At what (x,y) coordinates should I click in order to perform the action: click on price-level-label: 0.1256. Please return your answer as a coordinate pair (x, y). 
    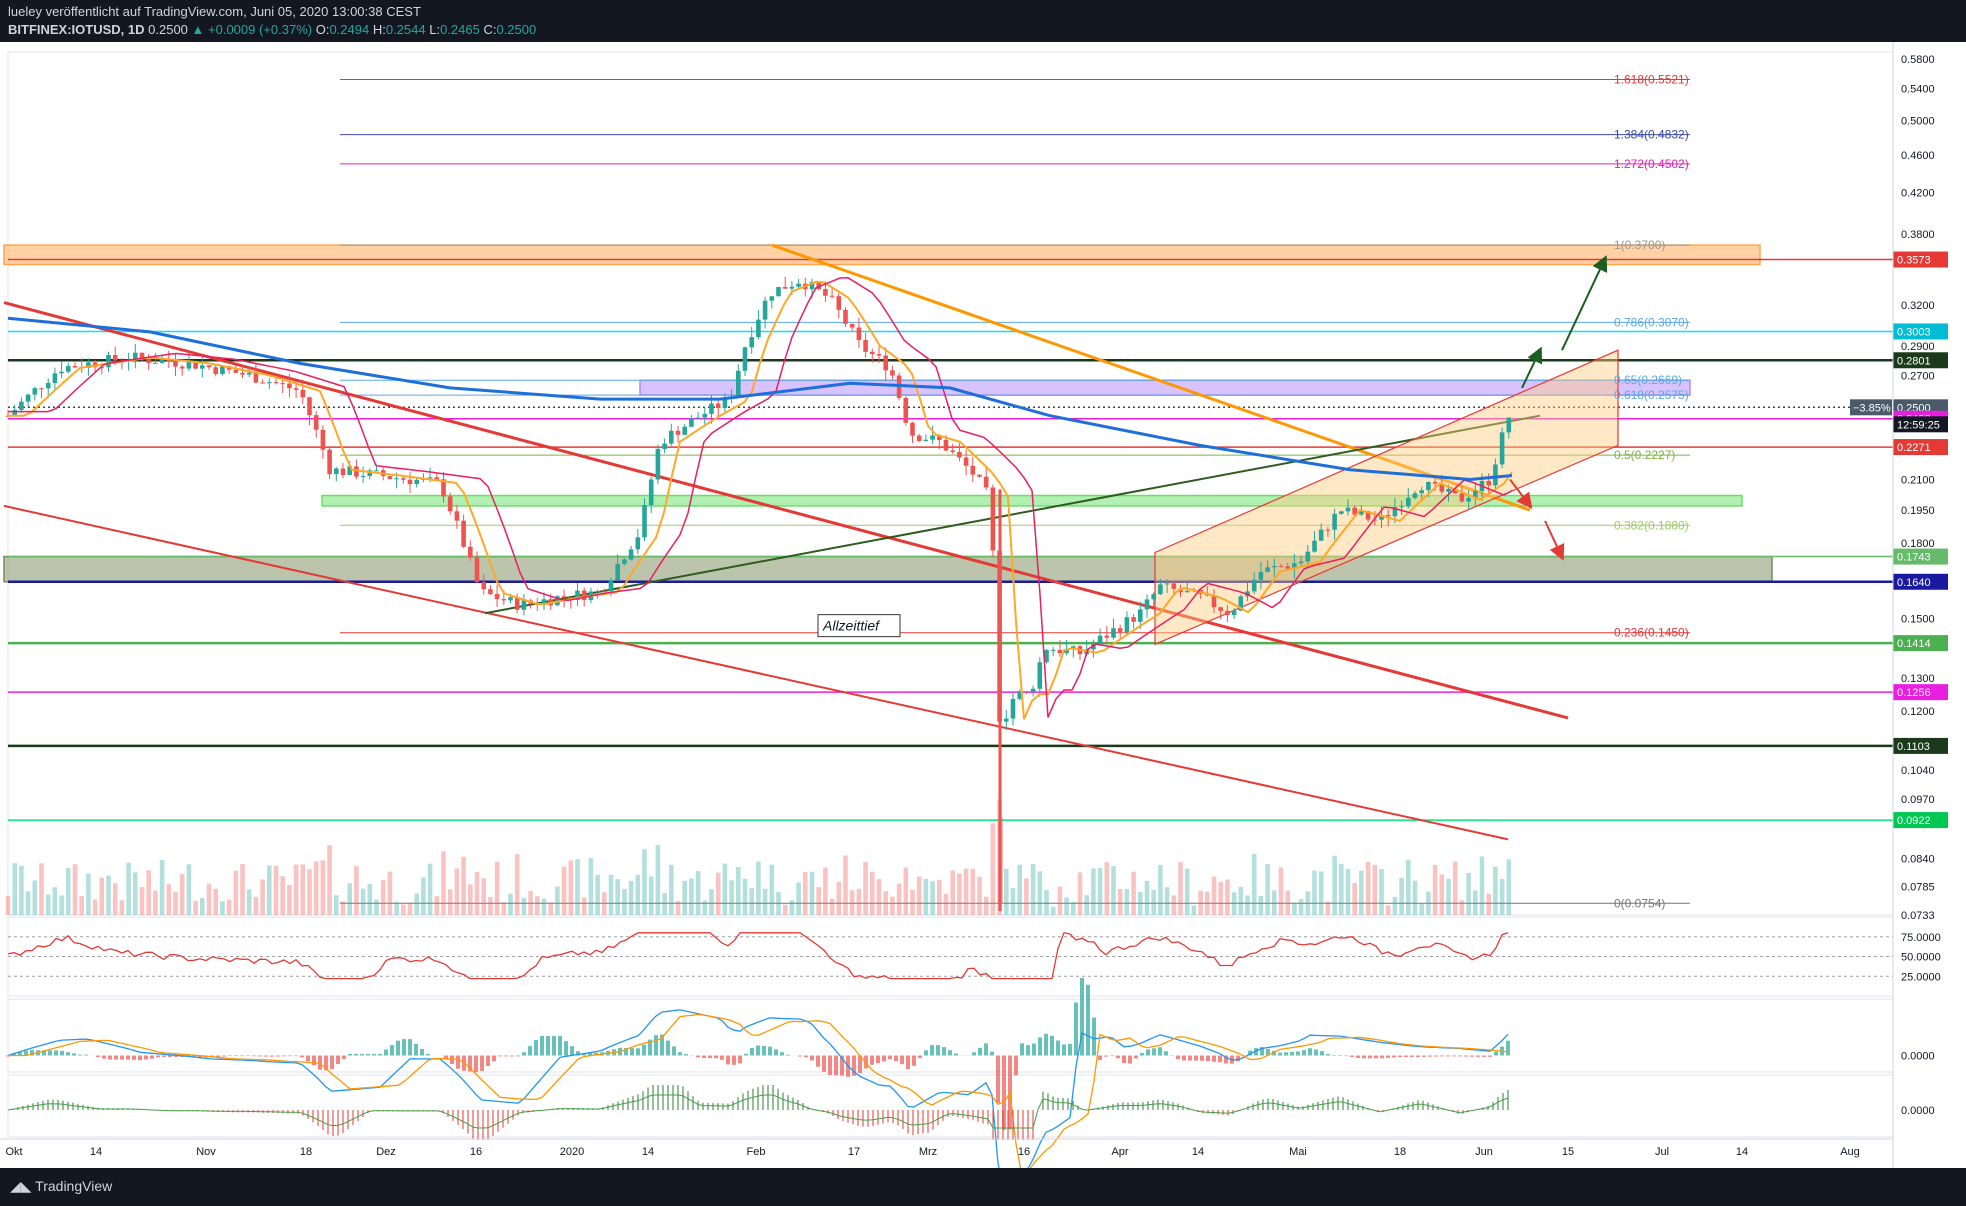
    Looking at the image, I should click on (1914, 693).